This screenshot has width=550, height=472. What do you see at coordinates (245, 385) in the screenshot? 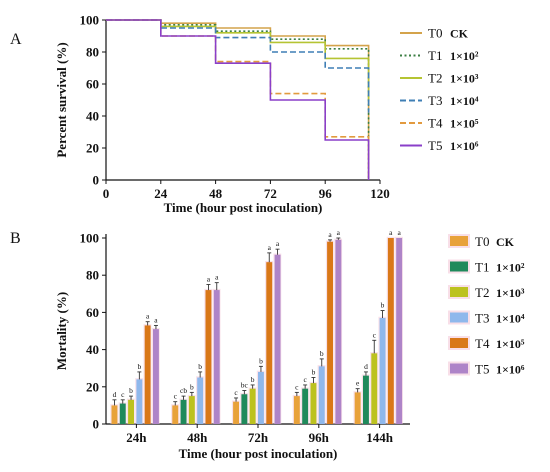
I see `significance-letter: bc` at bounding box center [245, 385].